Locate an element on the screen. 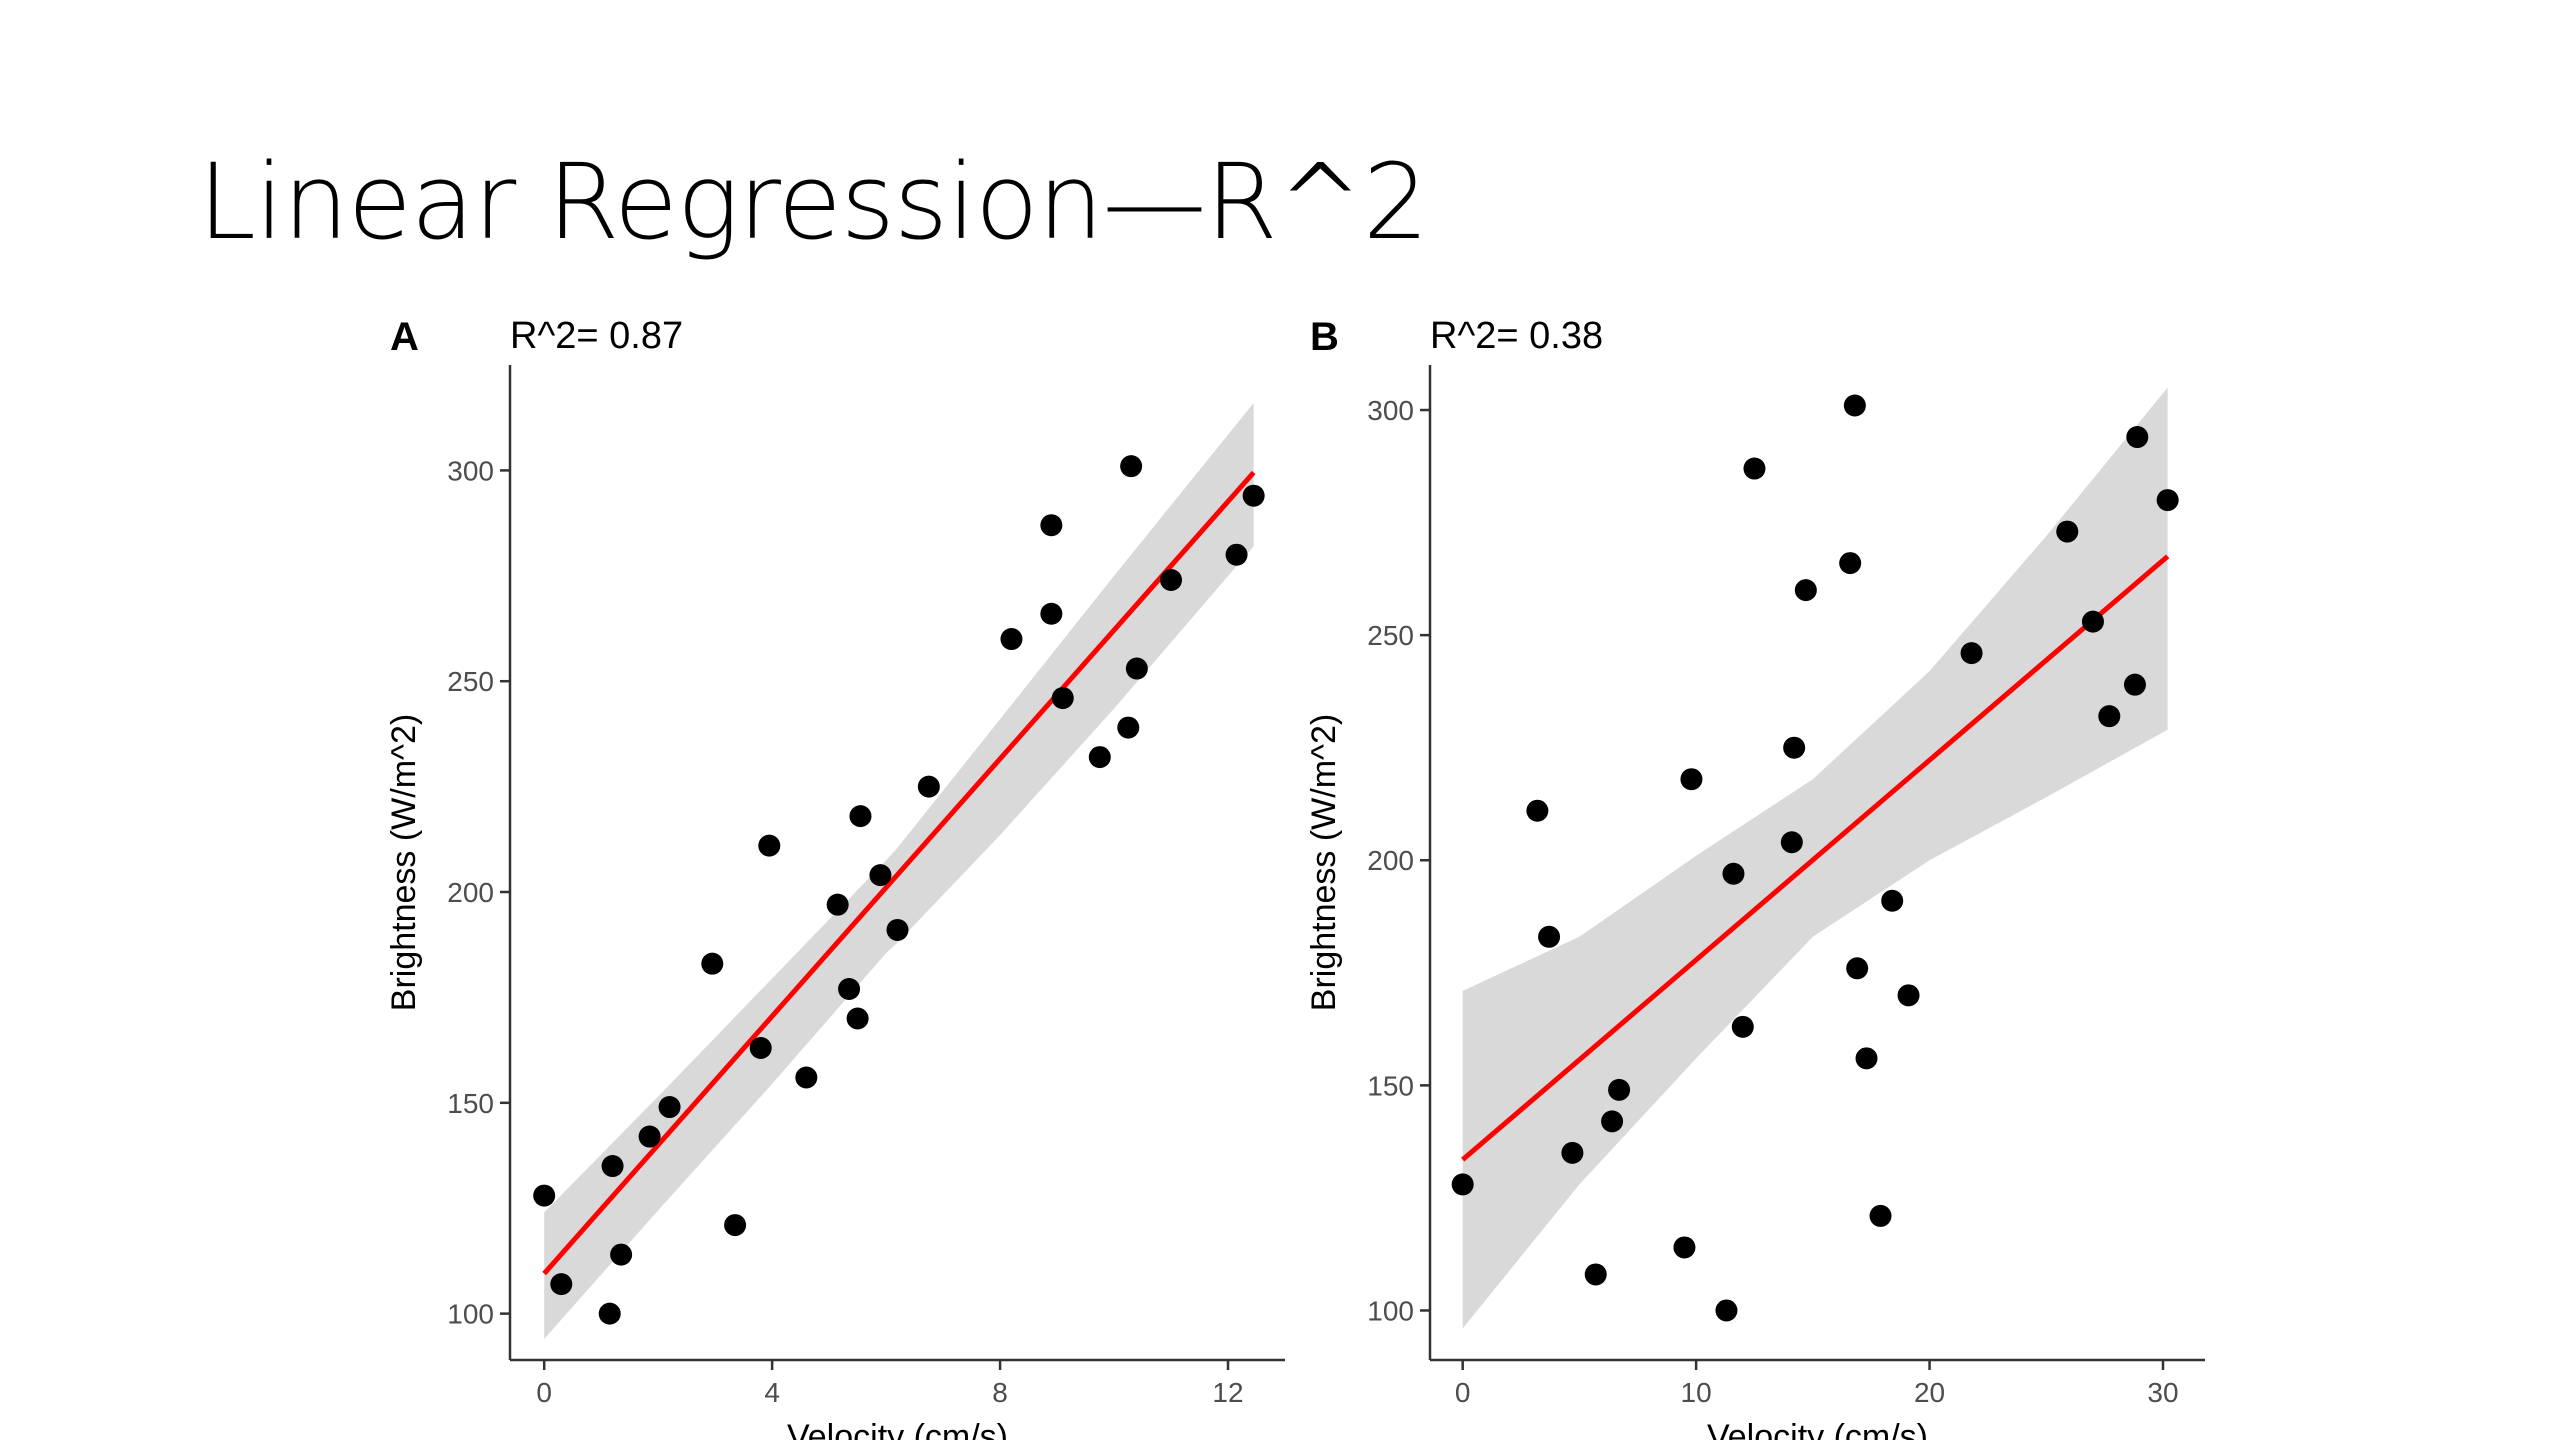 This screenshot has height=1440, width=2560. regression-line is located at coordinates (1815, 858).